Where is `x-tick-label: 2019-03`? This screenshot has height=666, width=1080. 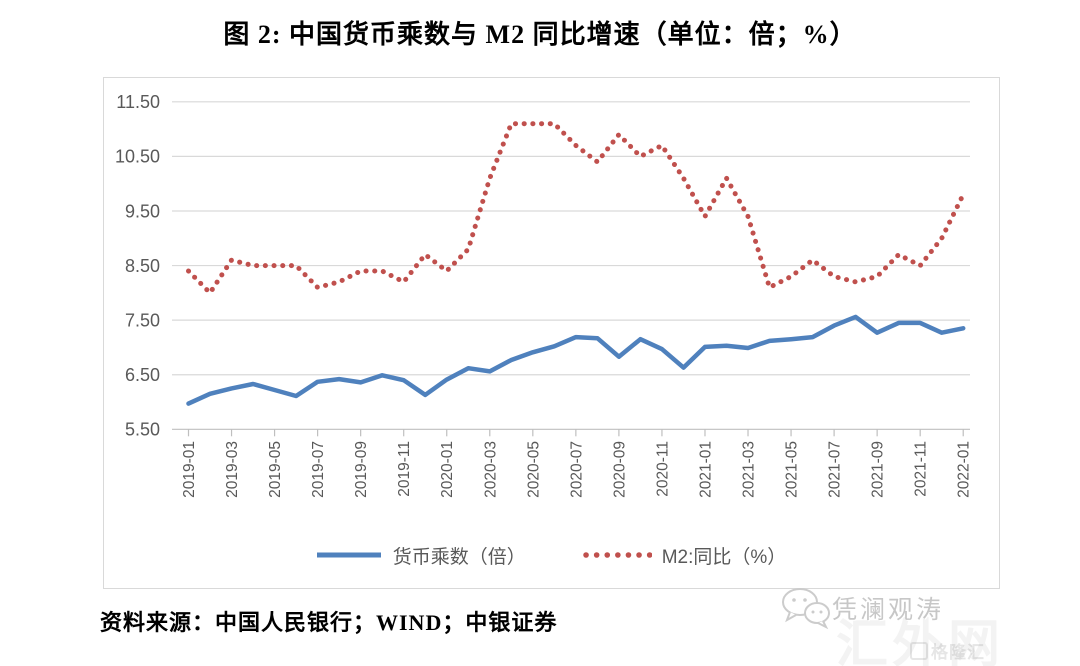
x-tick-label: 2019-03 is located at coordinates (232, 469).